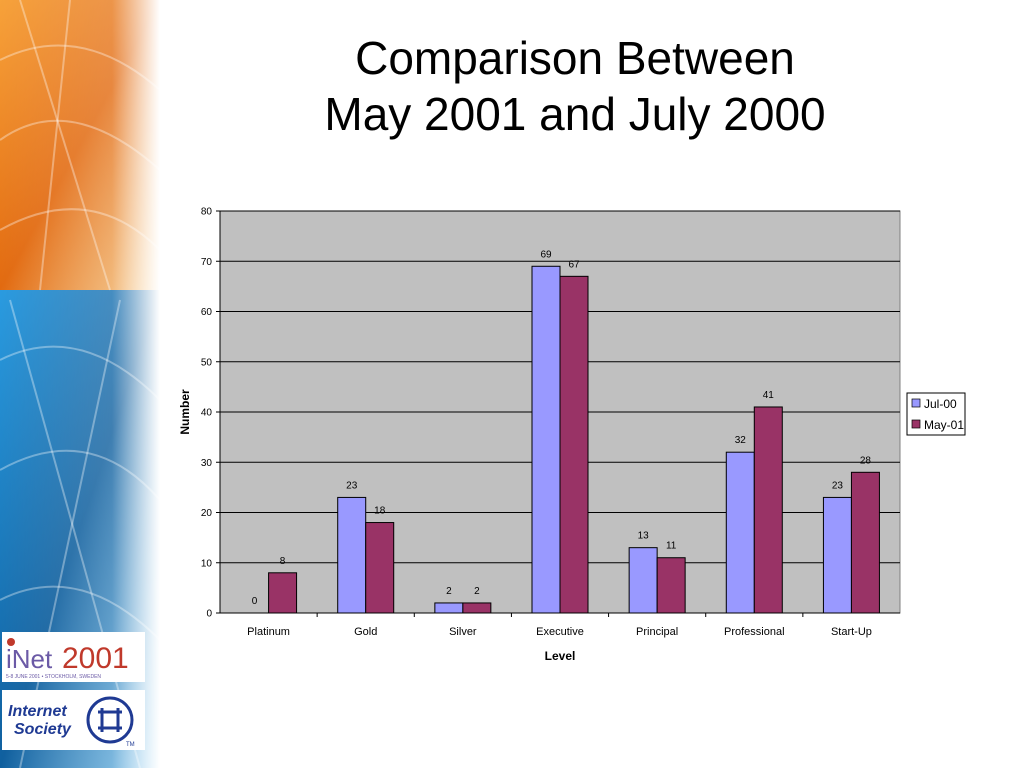  What do you see at coordinates (940, 404) in the screenshot?
I see `legend-label-jul-00: Jul-00` at bounding box center [940, 404].